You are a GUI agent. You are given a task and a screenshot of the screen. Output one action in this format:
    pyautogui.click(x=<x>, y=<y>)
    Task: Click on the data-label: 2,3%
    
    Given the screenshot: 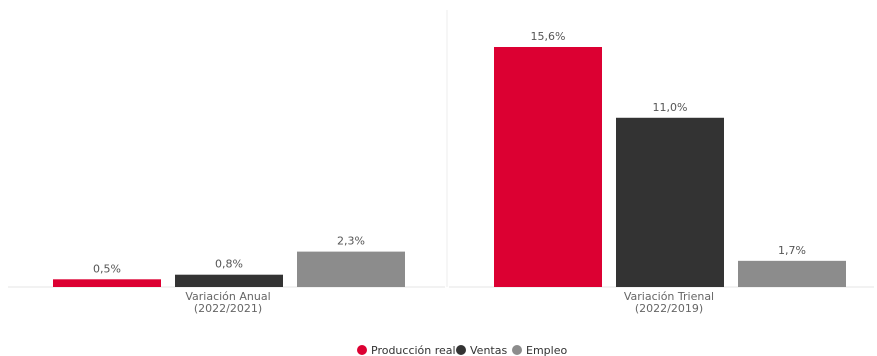 What is the action you would take?
    pyautogui.click(x=351, y=241)
    